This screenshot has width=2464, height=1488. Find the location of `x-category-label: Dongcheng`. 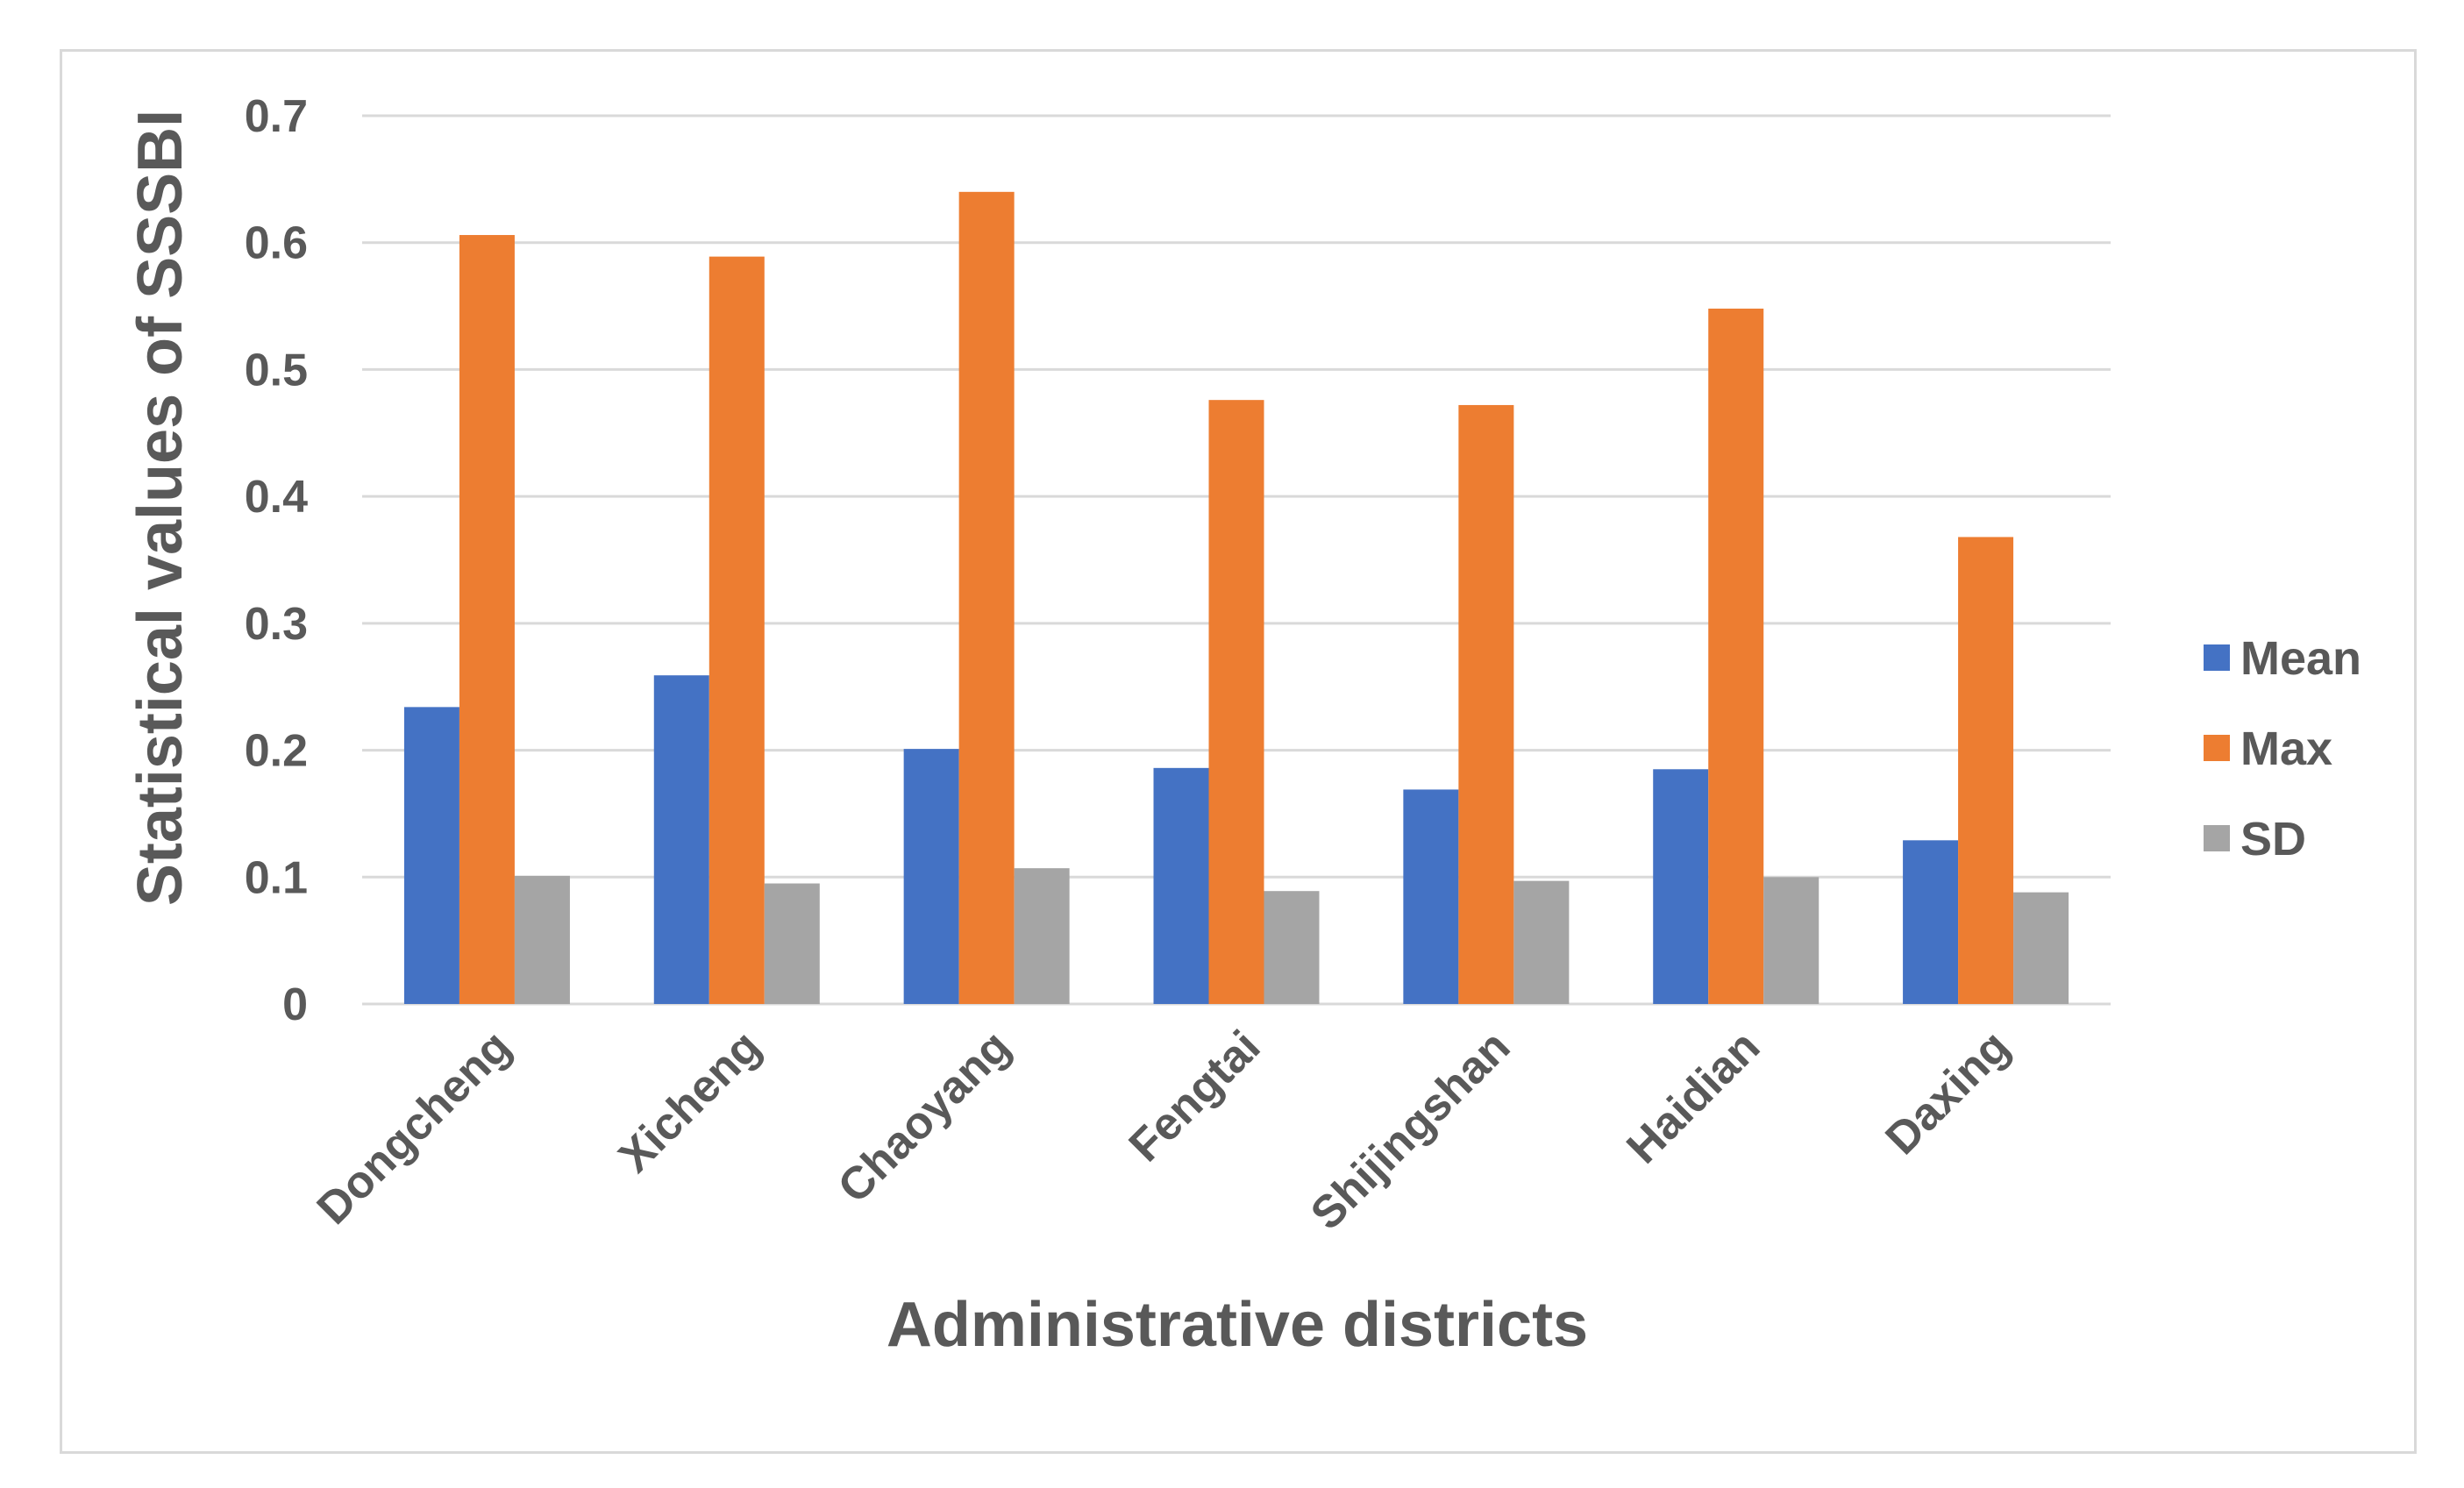

x-category-label: Dongcheng is located at coordinates (414, 1127).